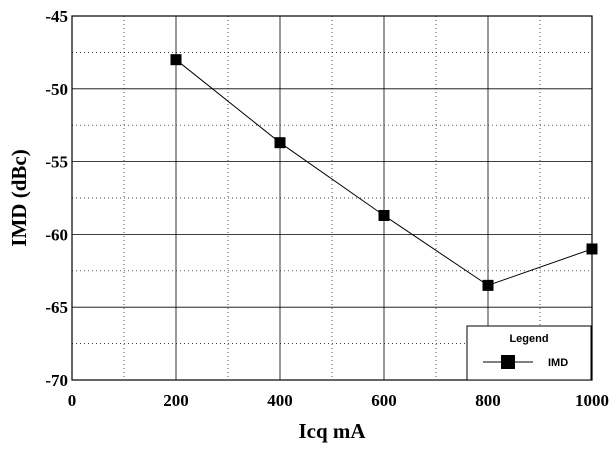 The height and width of the screenshot is (449, 612). Describe the element at coordinates (56, 198) in the screenshot. I see `y-tick-labels: -45 -50 -55 -60 -65 -70` at that location.